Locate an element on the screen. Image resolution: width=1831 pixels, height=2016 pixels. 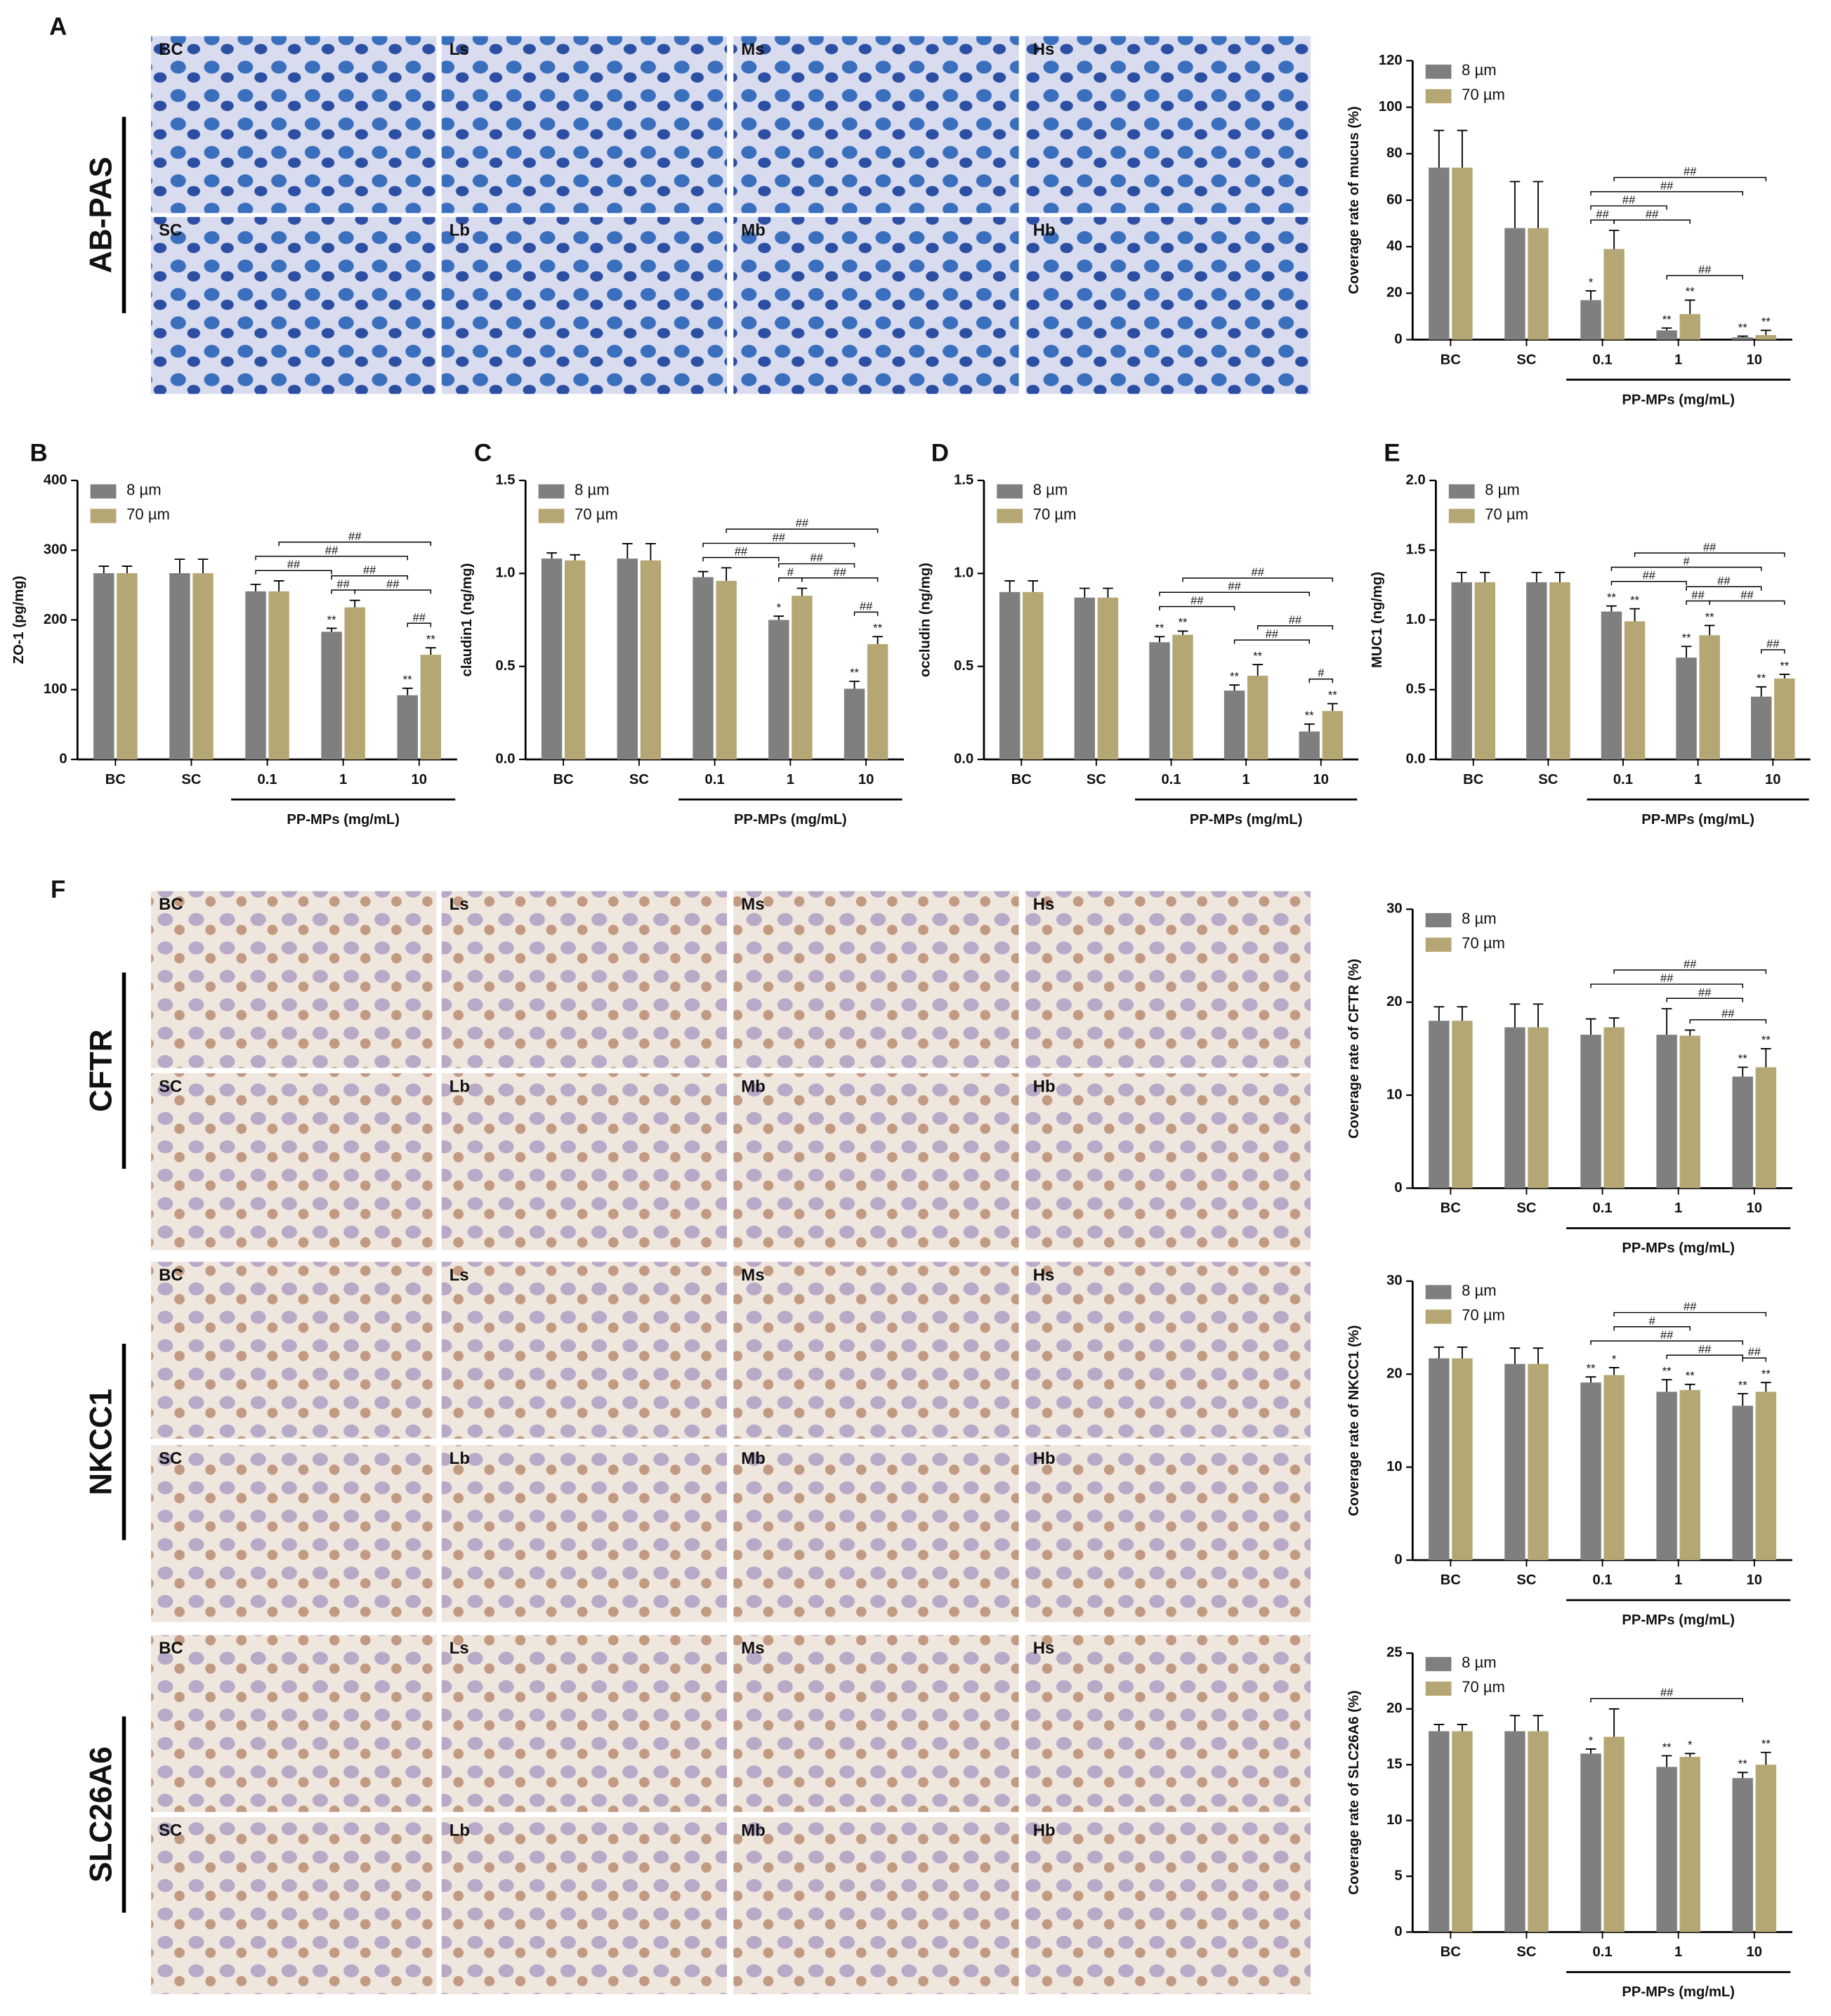
y-tick-label: 200 is located at coordinates (56, 619).